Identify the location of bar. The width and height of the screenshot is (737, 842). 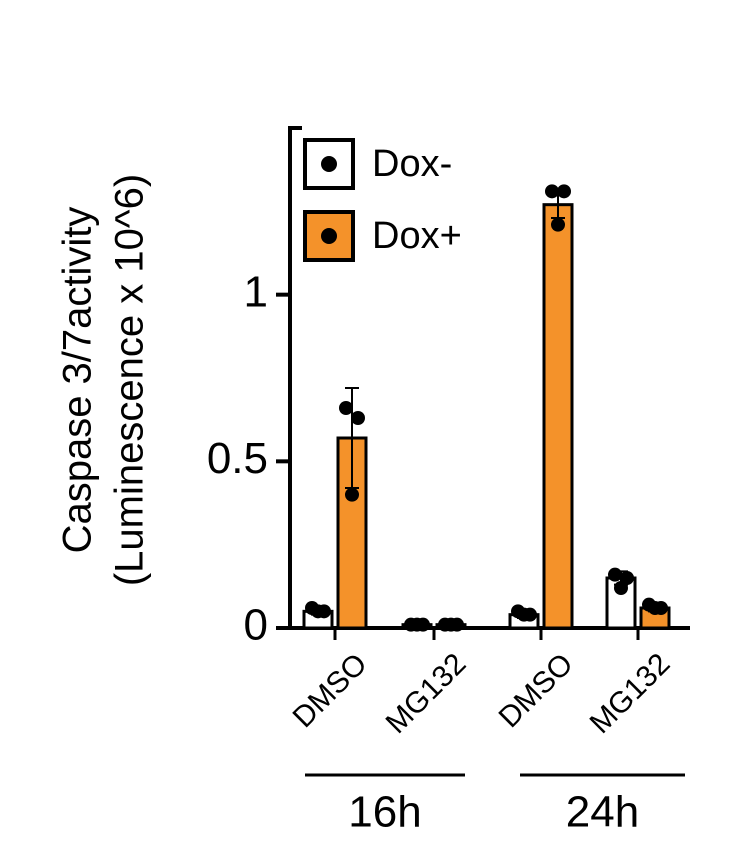
(558, 416).